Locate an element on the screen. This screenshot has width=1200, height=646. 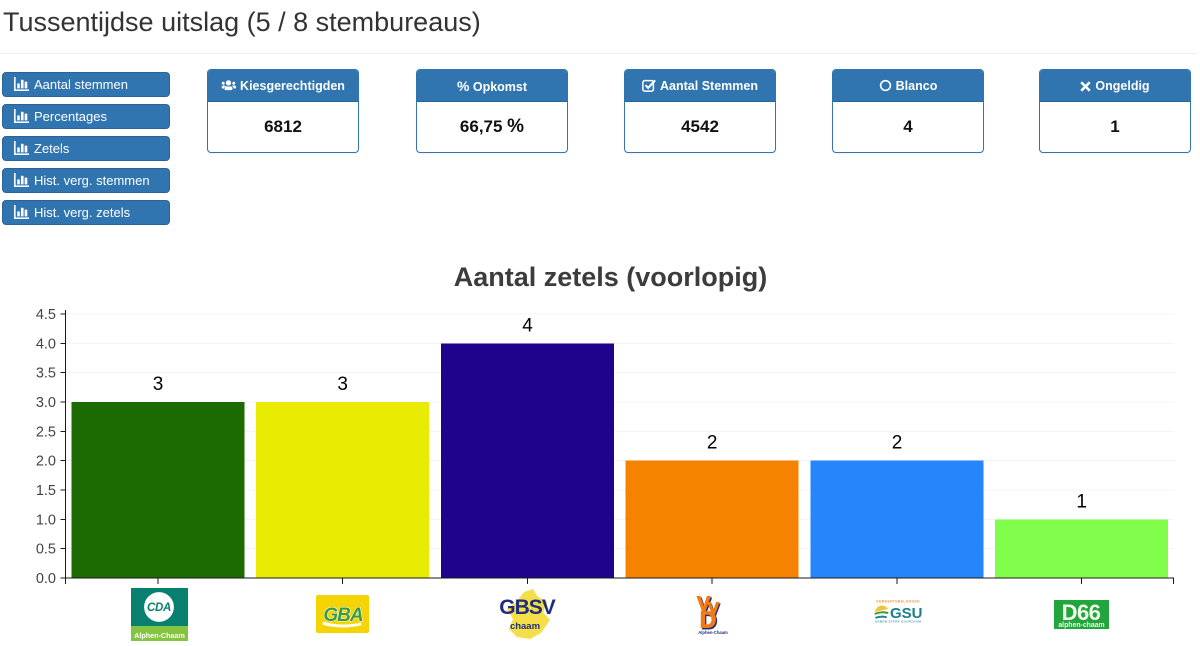
svg-text: 2.5 is located at coordinates (46, 432).